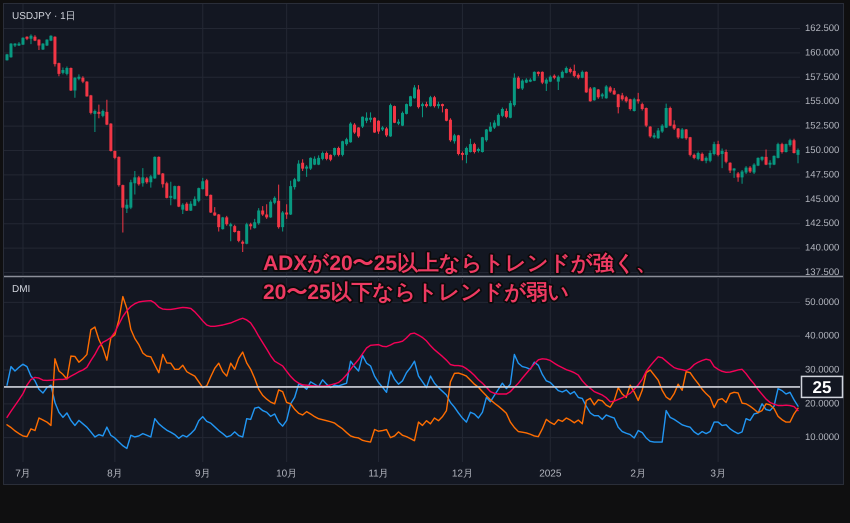  Describe the element at coordinates (822, 77) in the screenshot. I see `y-tick-label: 157.500` at that location.